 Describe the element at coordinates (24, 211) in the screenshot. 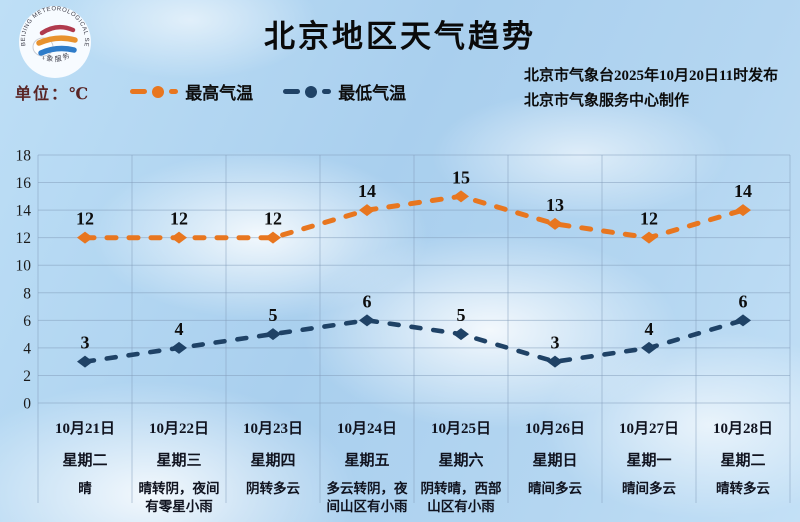

I see `y-axis-tick-label: 14` at that location.